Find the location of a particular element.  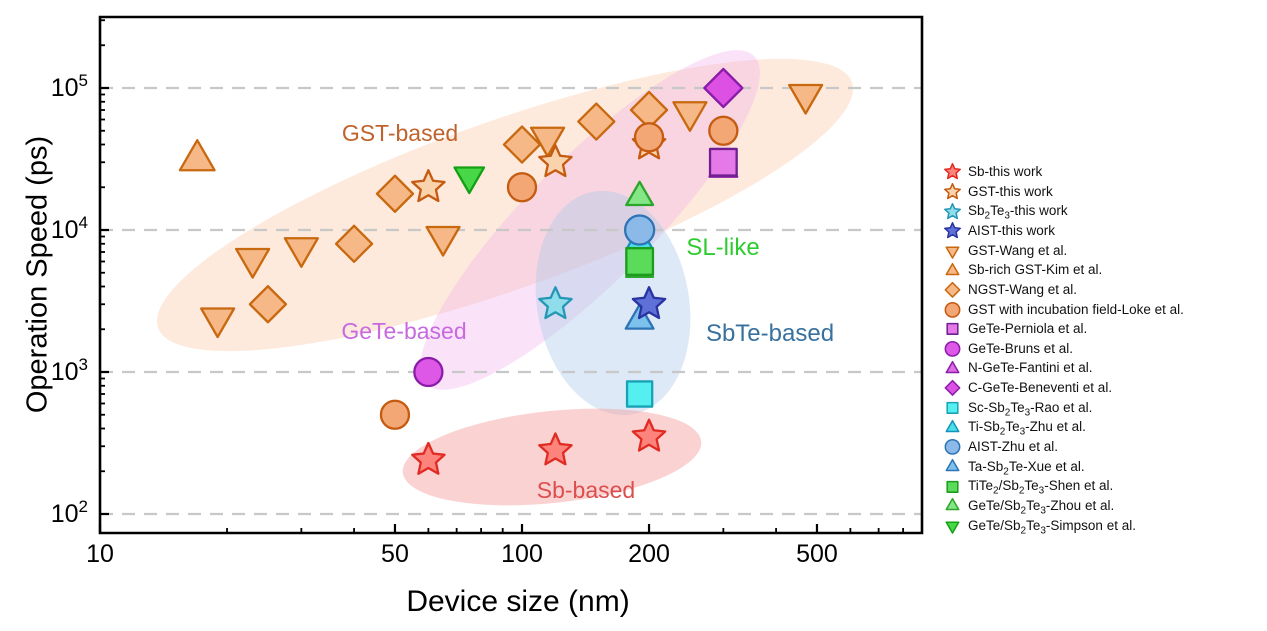

region-label: Sb-based is located at coordinates (586, 490).